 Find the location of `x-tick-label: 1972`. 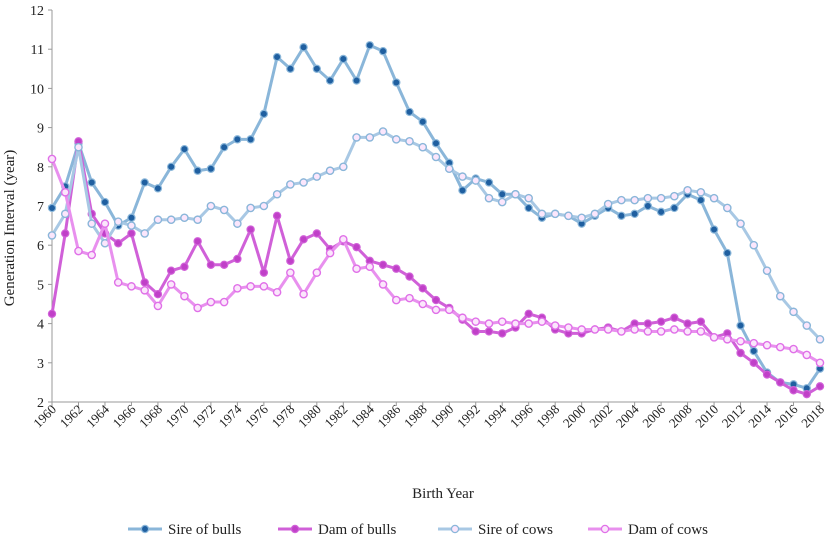

x-tick-label: 1972 is located at coordinates (203, 416).